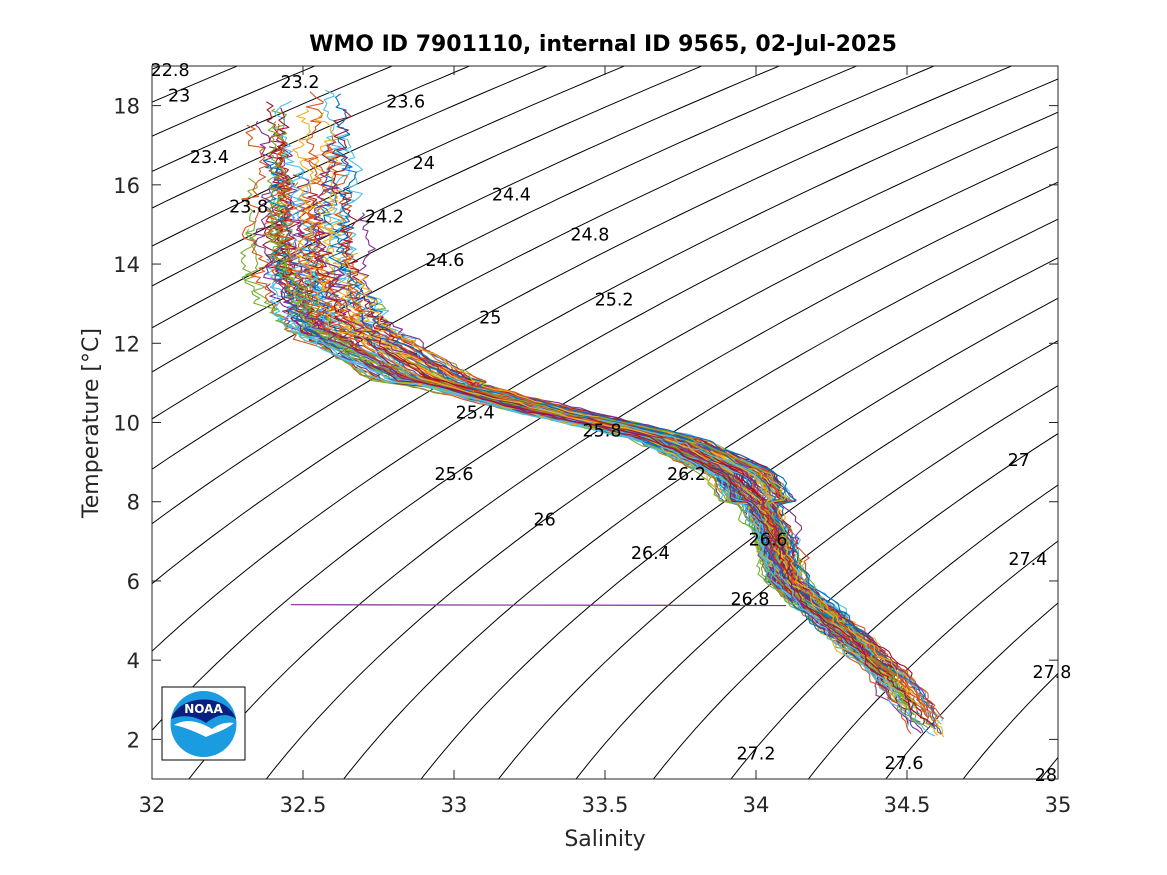 The width and height of the screenshot is (1167, 875). What do you see at coordinates (614, 301) in the screenshot?
I see `contour-label: 25.2` at bounding box center [614, 301].